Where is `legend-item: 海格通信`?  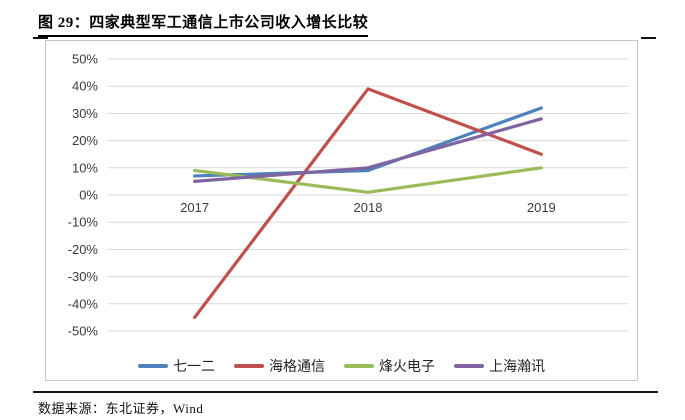
legend-item: 海格通信 is located at coordinates (279, 366).